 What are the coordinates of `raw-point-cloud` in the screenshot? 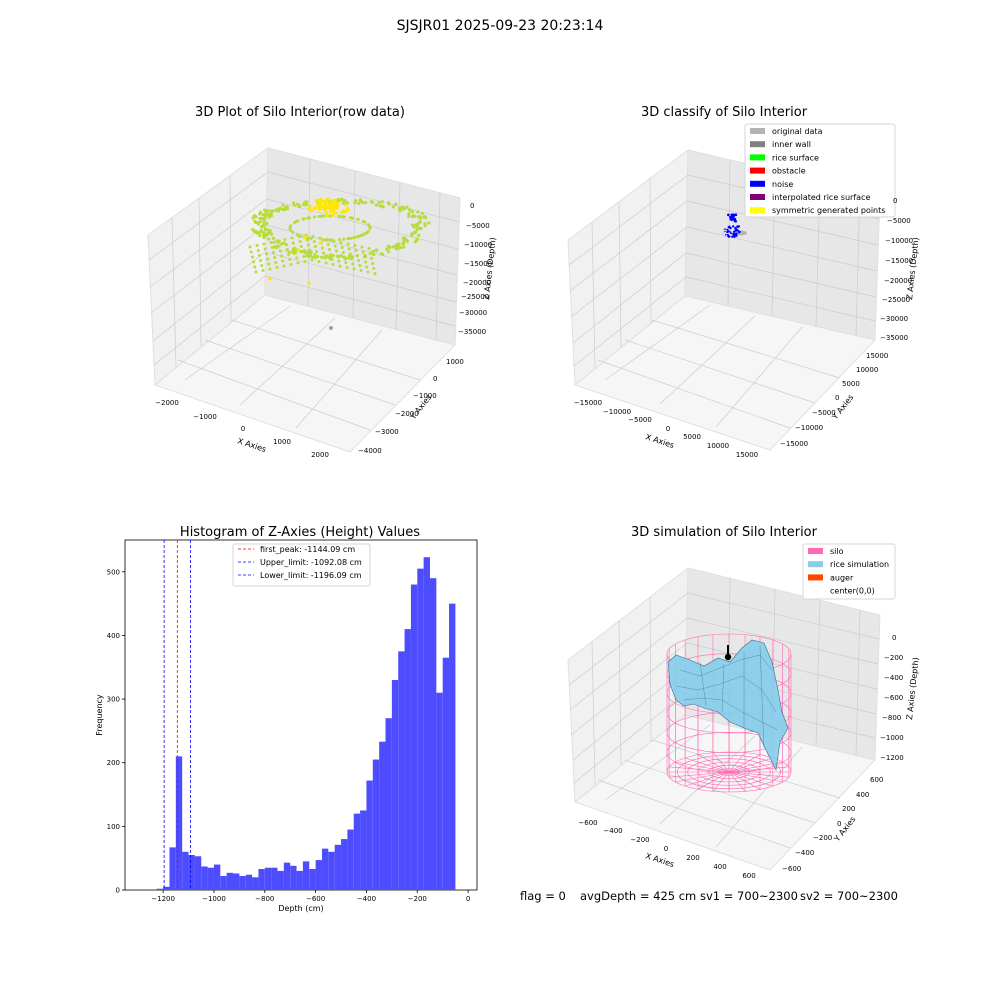 It's located at (339, 263).